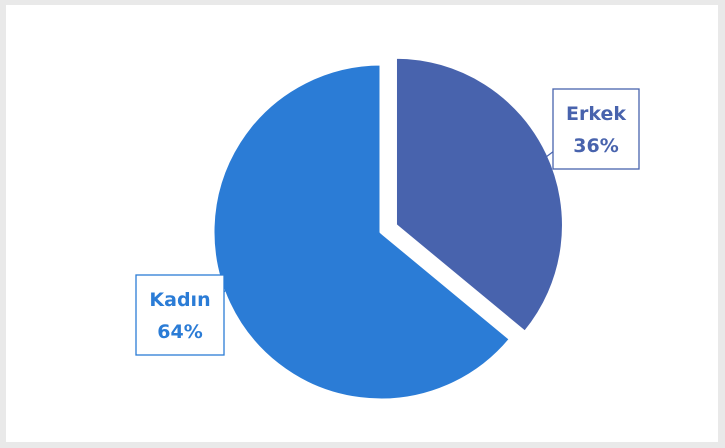 The height and width of the screenshot is (448, 725). What do you see at coordinates (596, 129) in the screenshot?
I see `data-label-box-erkek` at bounding box center [596, 129].